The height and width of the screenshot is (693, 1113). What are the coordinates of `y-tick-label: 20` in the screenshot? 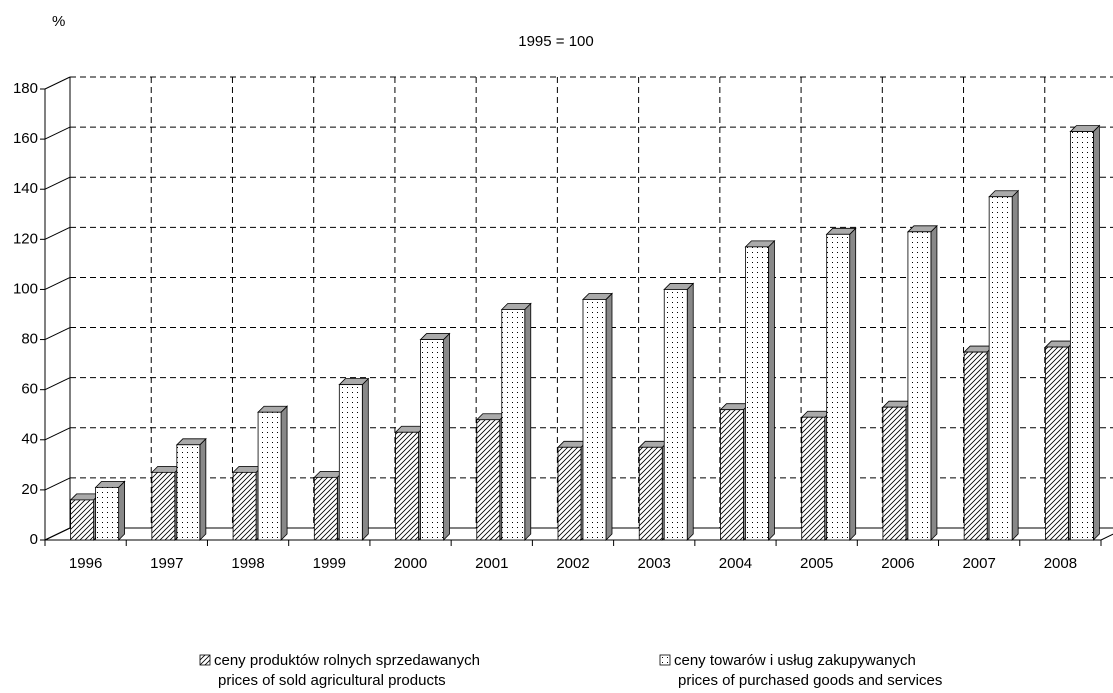 It's located at (29, 489).